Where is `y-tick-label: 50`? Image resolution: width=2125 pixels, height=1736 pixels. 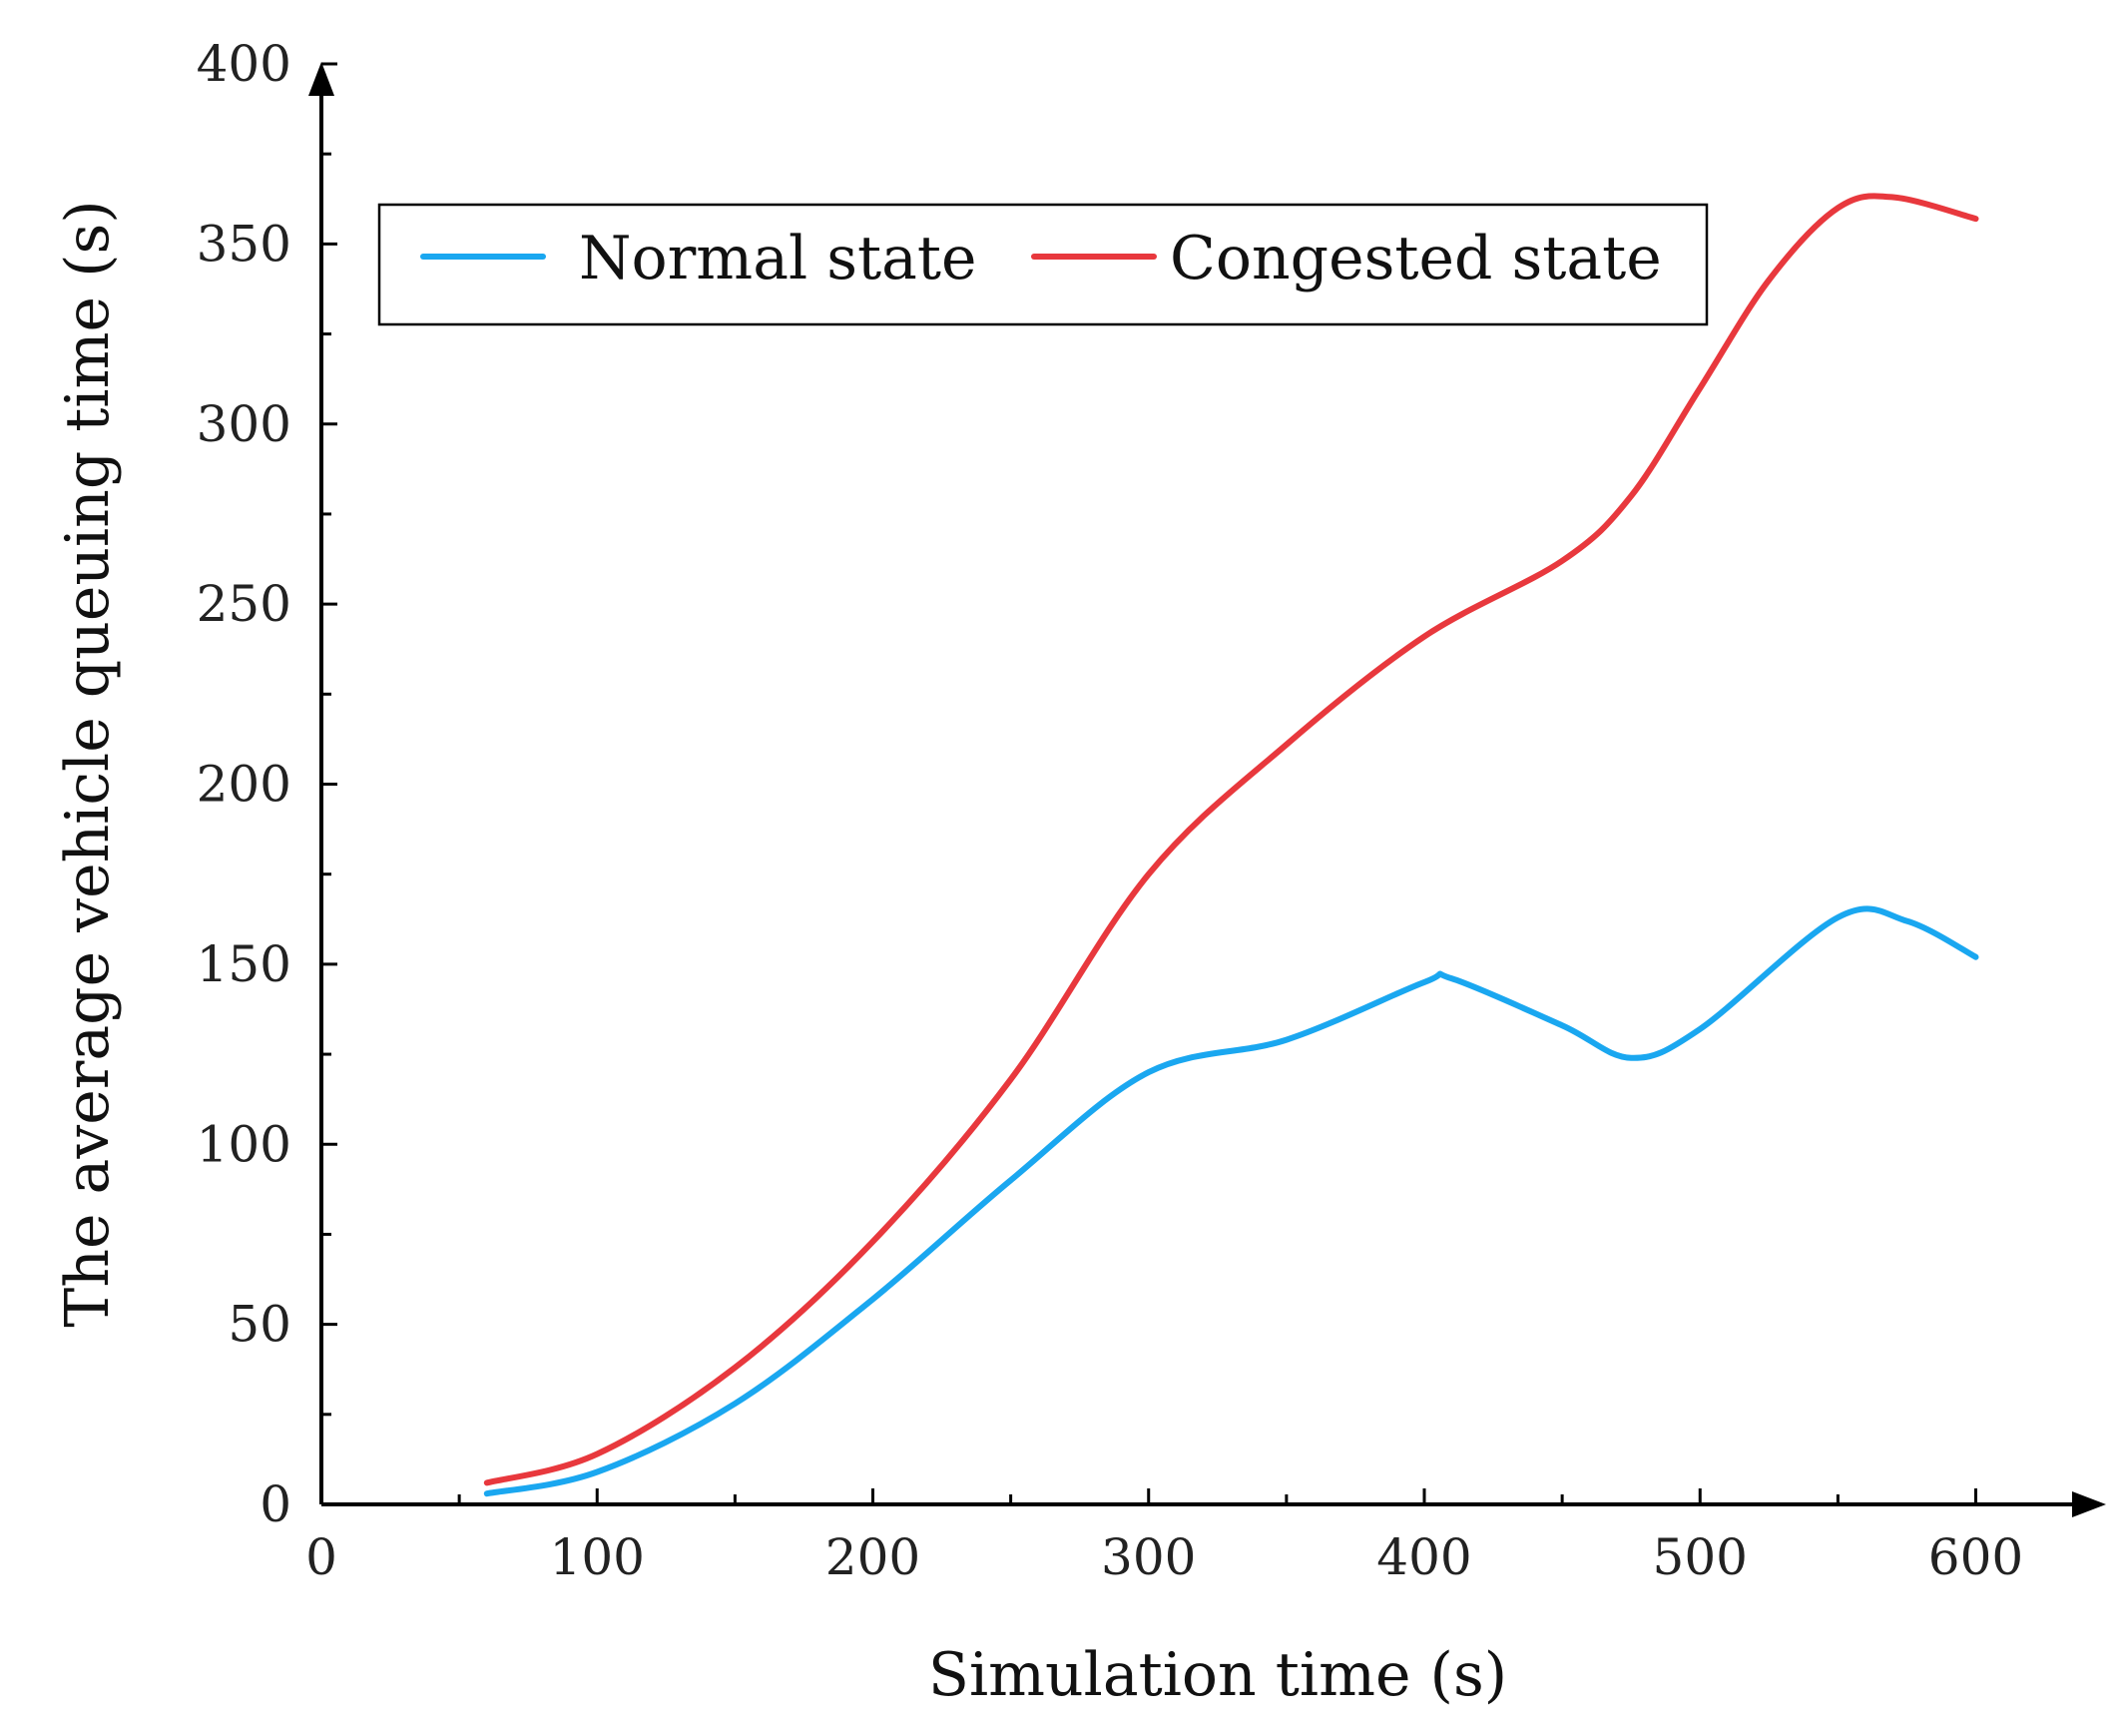
y-tick-label: 50 is located at coordinates (259, 1325).